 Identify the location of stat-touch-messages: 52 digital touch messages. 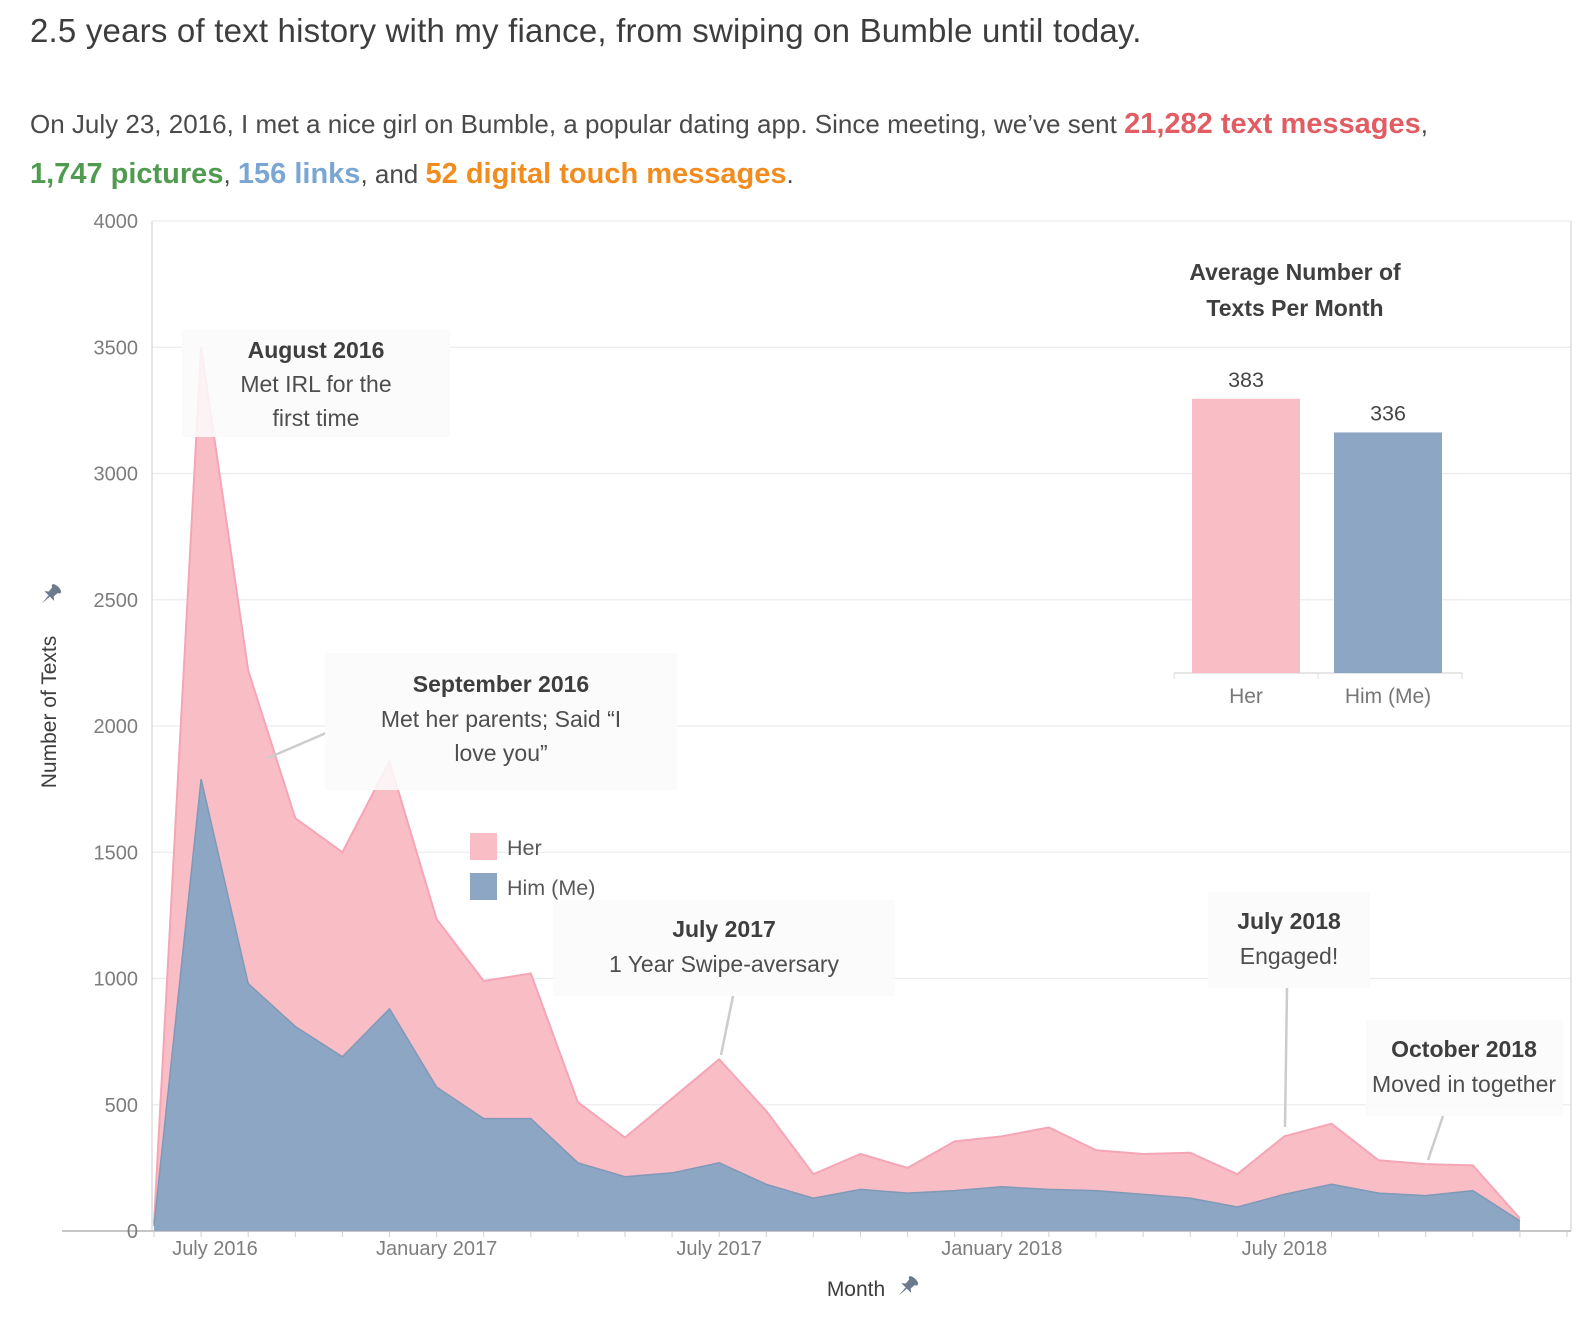
(606, 173).